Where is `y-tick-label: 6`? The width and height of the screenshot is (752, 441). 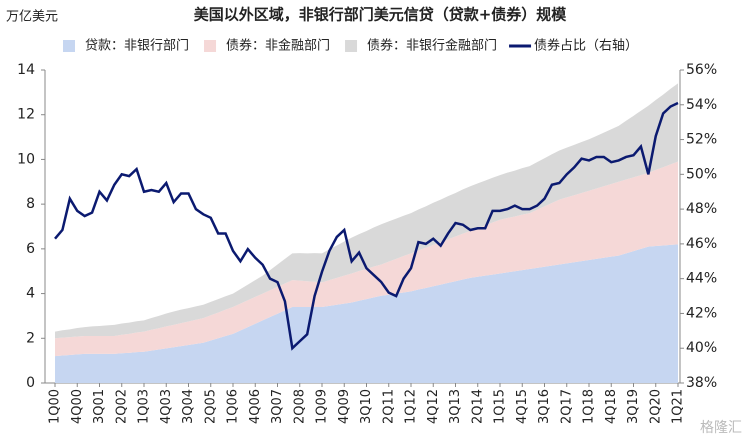
y-tick-label: 6 is located at coordinates (30, 249).